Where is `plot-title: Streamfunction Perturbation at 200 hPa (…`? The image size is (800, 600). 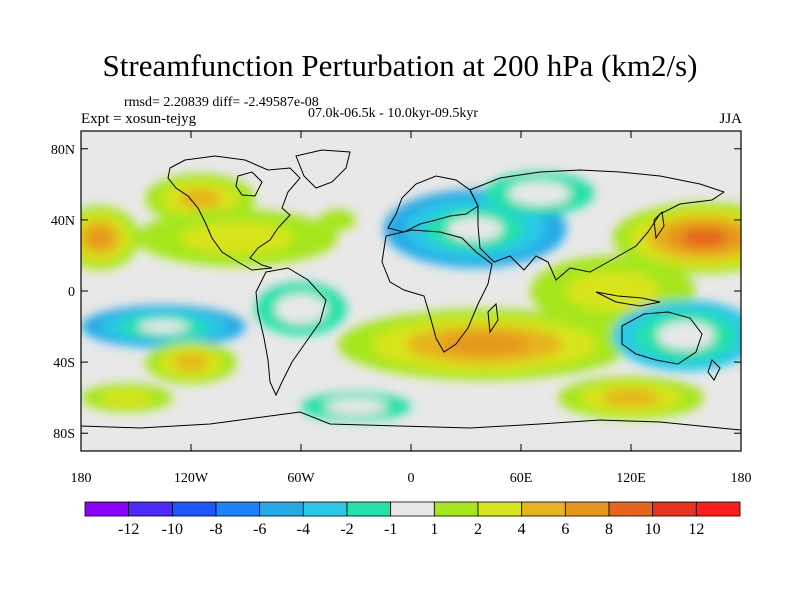 plot-title: Streamfunction Perturbation at 200 hPa (… is located at coordinates (400, 65).